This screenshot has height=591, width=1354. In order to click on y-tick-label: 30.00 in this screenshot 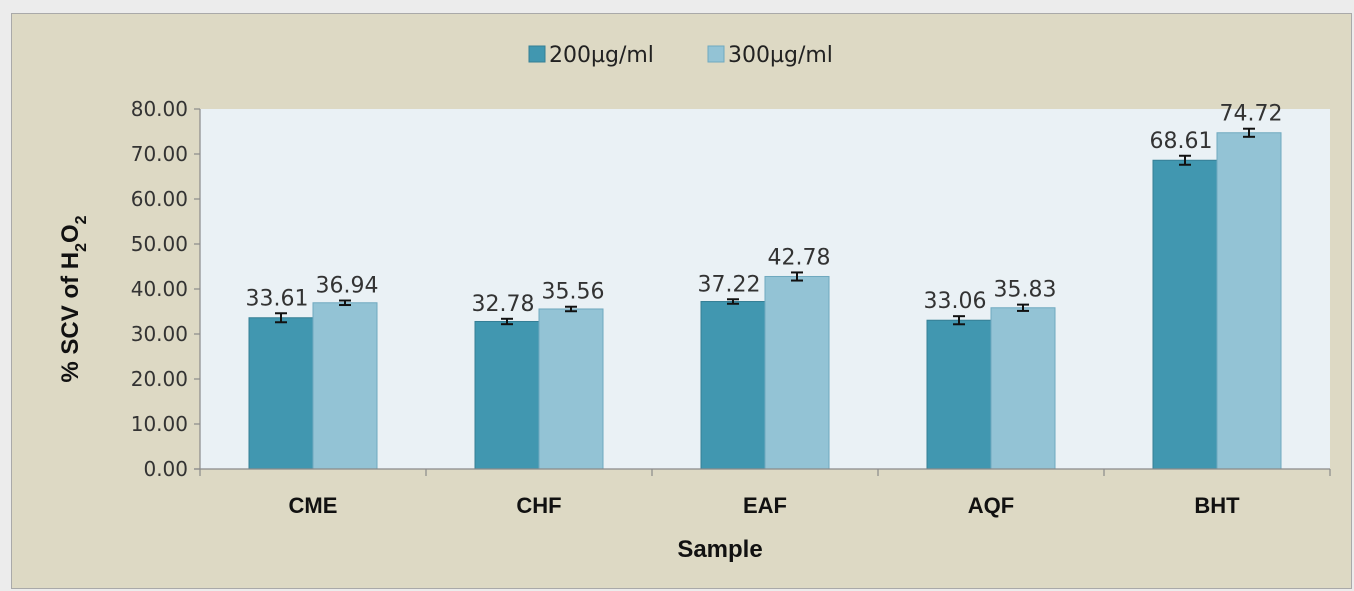, I will do `click(159, 334)`.